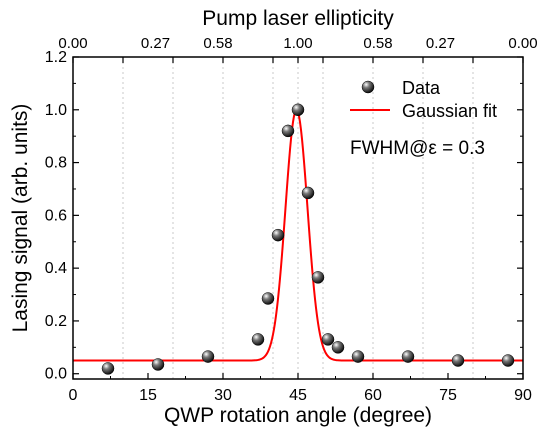 This screenshot has height=430, width=553. I want to click on x-axis-tick-label: 15, so click(148, 395).